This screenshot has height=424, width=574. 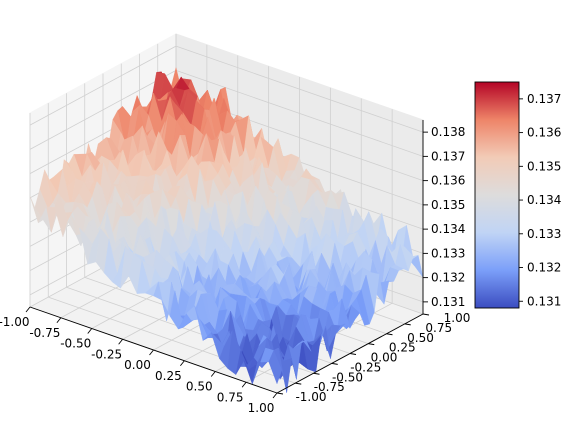 What do you see at coordinates (448, 205) in the screenshot?
I see `z-tick-label: 0.135` at bounding box center [448, 205].